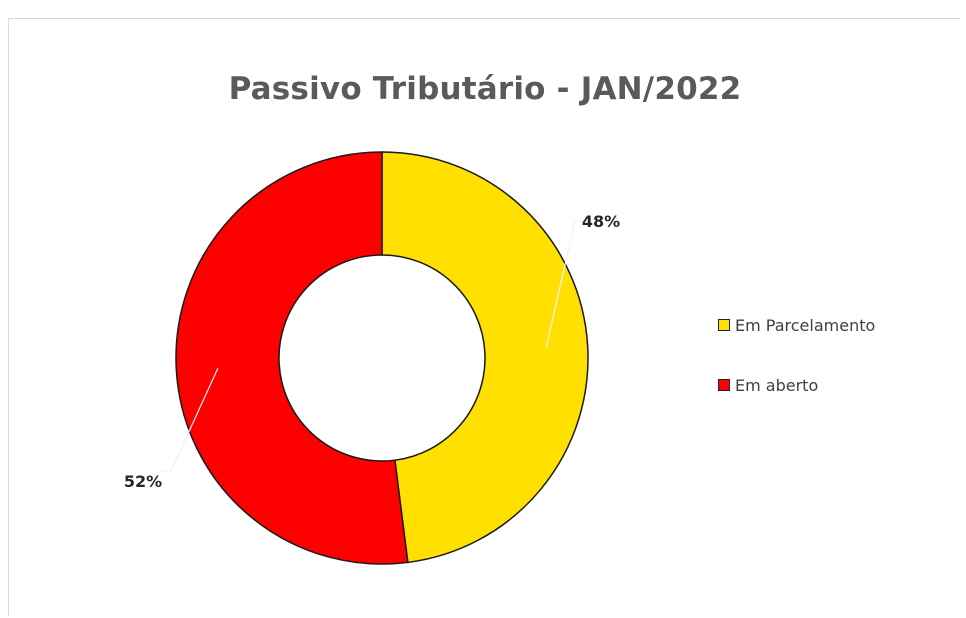 The image size is (966, 618). What do you see at coordinates (143, 481) in the screenshot?
I see `data-label-em-aberto: 52%` at bounding box center [143, 481].